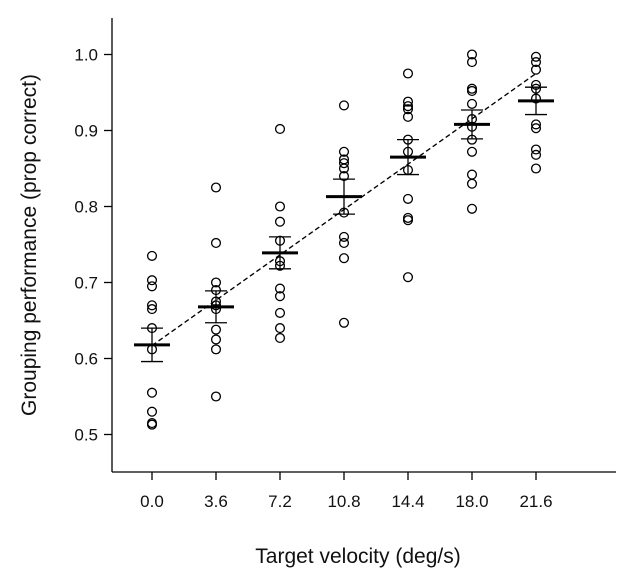 This screenshot has width=626, height=571. Describe the element at coordinates (407, 501) in the screenshot. I see `x-tick-label-4: 14.4` at that location.